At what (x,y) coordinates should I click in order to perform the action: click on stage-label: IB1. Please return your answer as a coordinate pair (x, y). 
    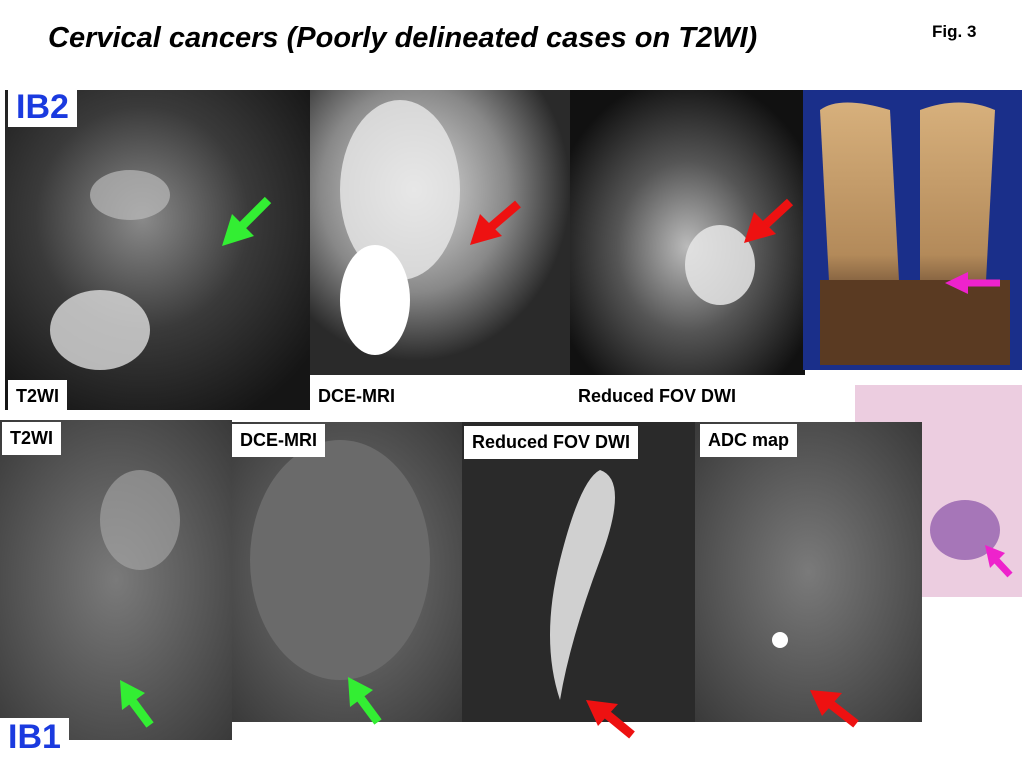
    Looking at the image, I should click on (34, 737).